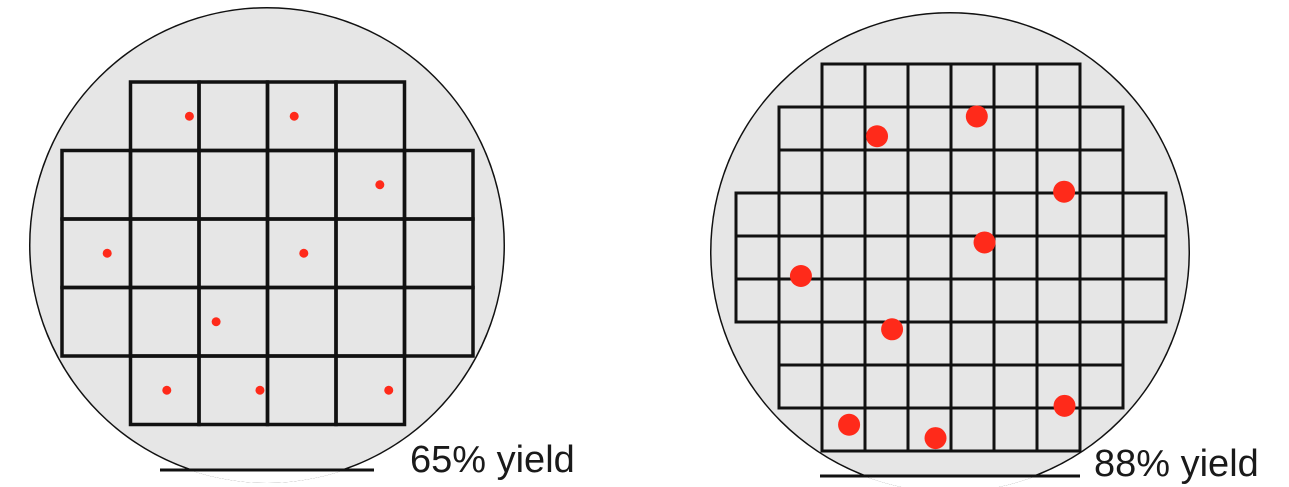 The height and width of the screenshot is (487, 1289). What do you see at coordinates (950, 481) in the screenshot?
I see `wafer-flat` at bounding box center [950, 481].